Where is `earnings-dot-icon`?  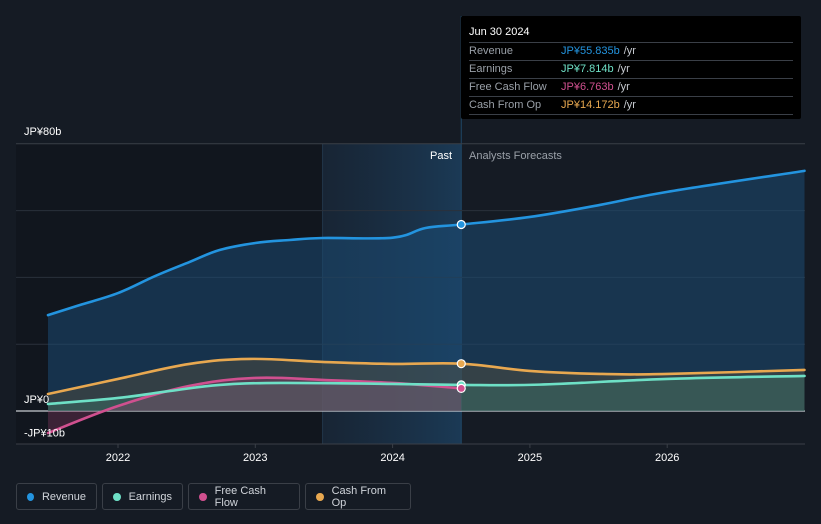 earnings-dot-icon is located at coordinates (117, 496).